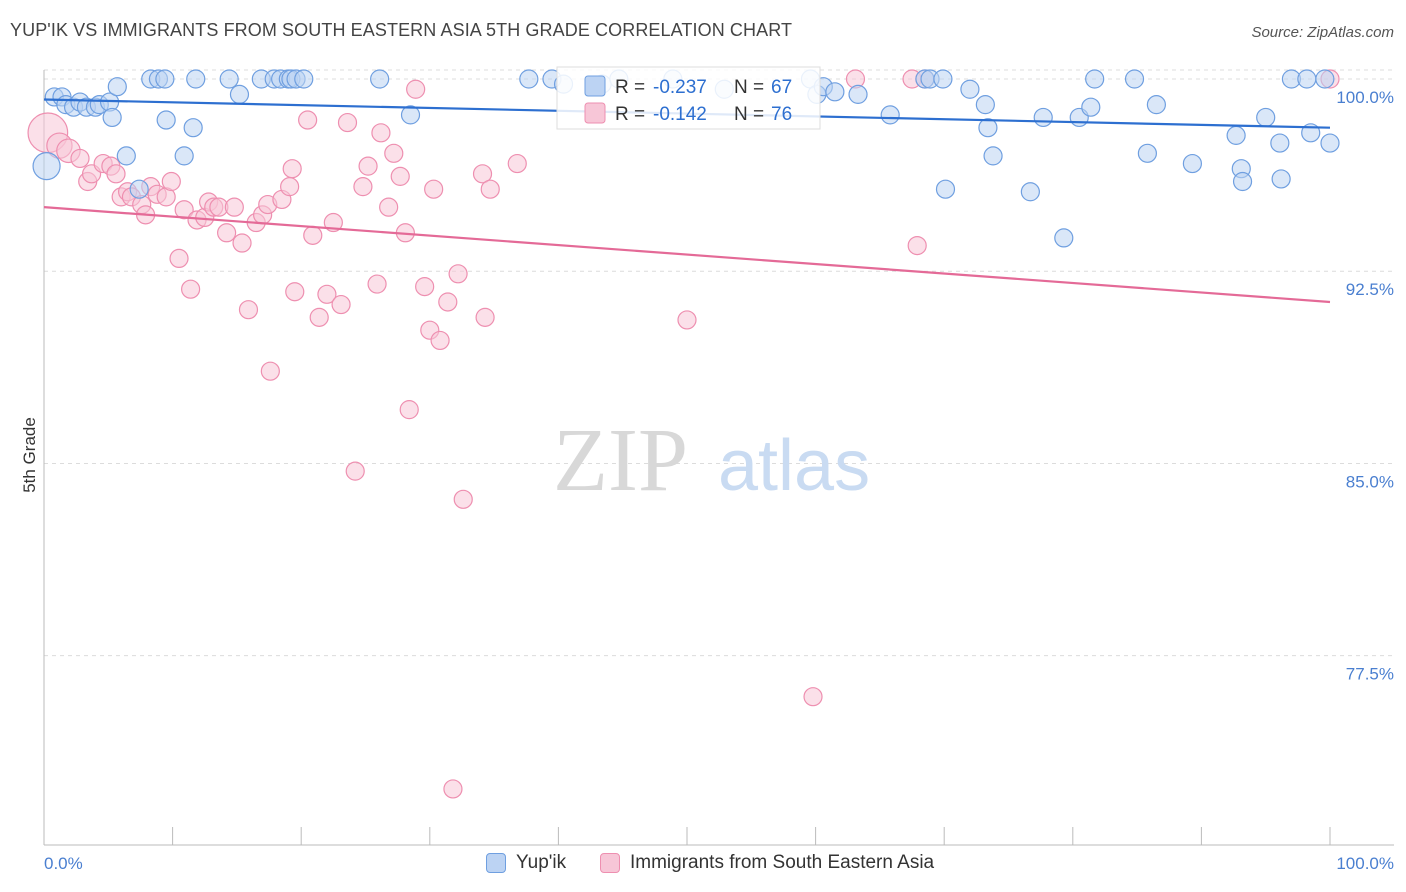 The image size is (1406, 892). I want to click on legend-swatch-immigrants, so click(610, 863).